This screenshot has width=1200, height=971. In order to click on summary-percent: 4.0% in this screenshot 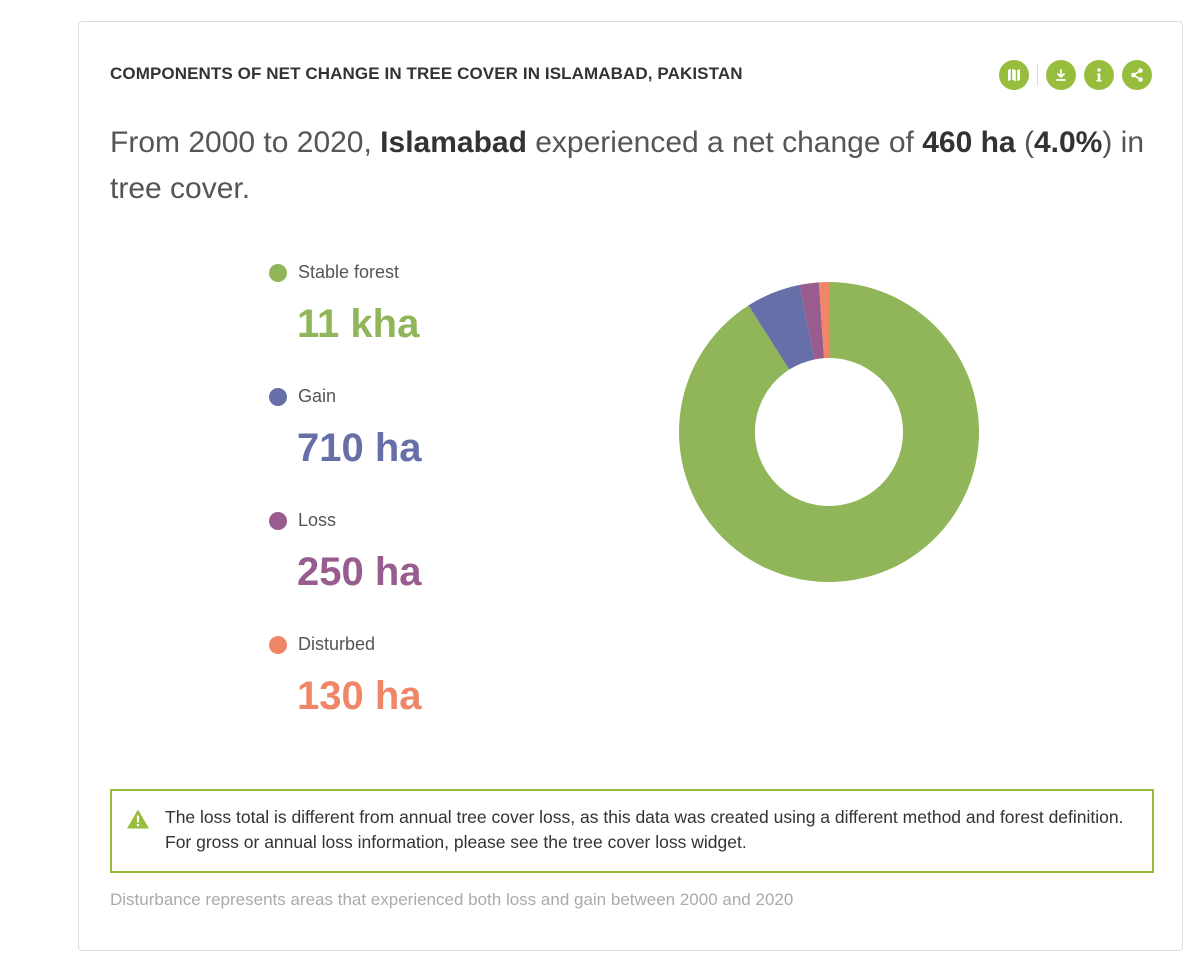, I will do `click(1068, 142)`.